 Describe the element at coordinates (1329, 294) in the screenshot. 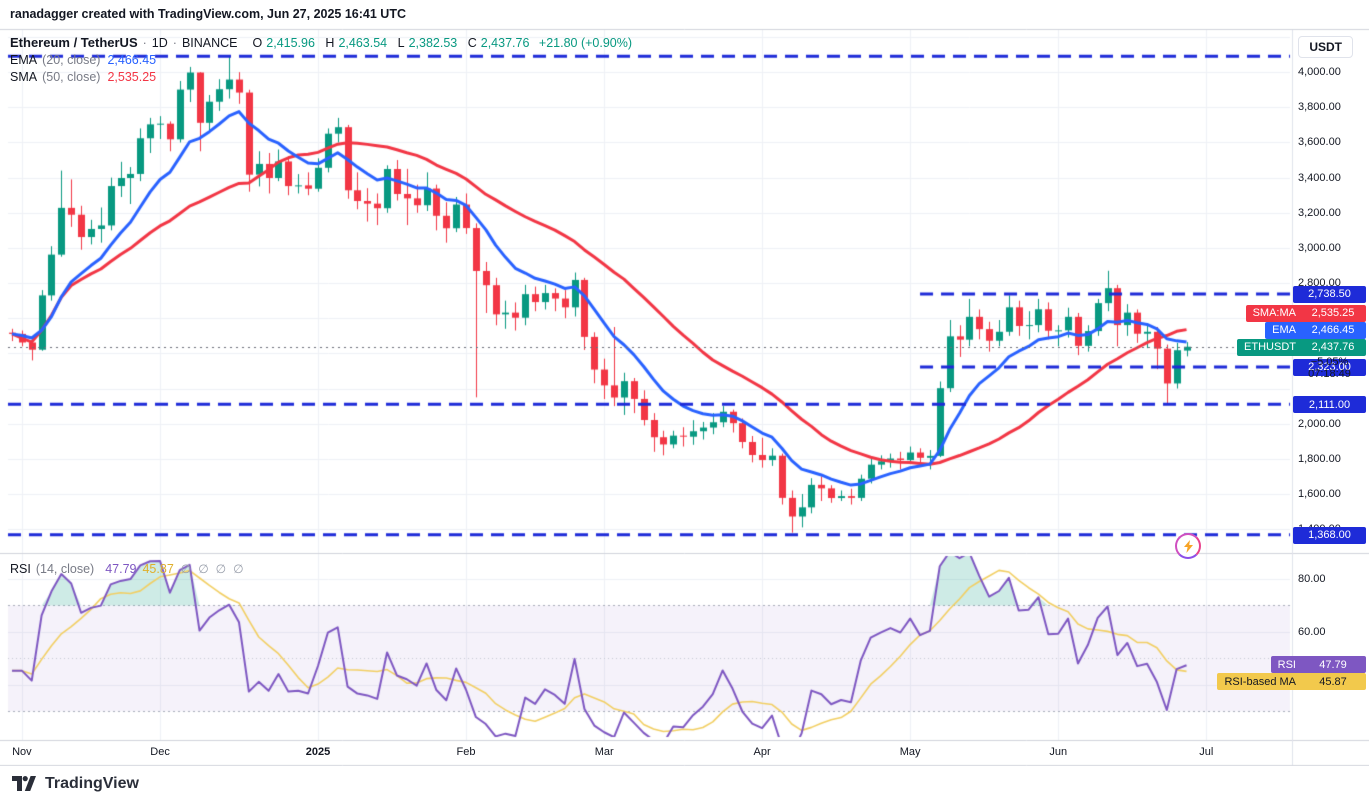

I see `level-price-badge: 2,738.50` at that location.